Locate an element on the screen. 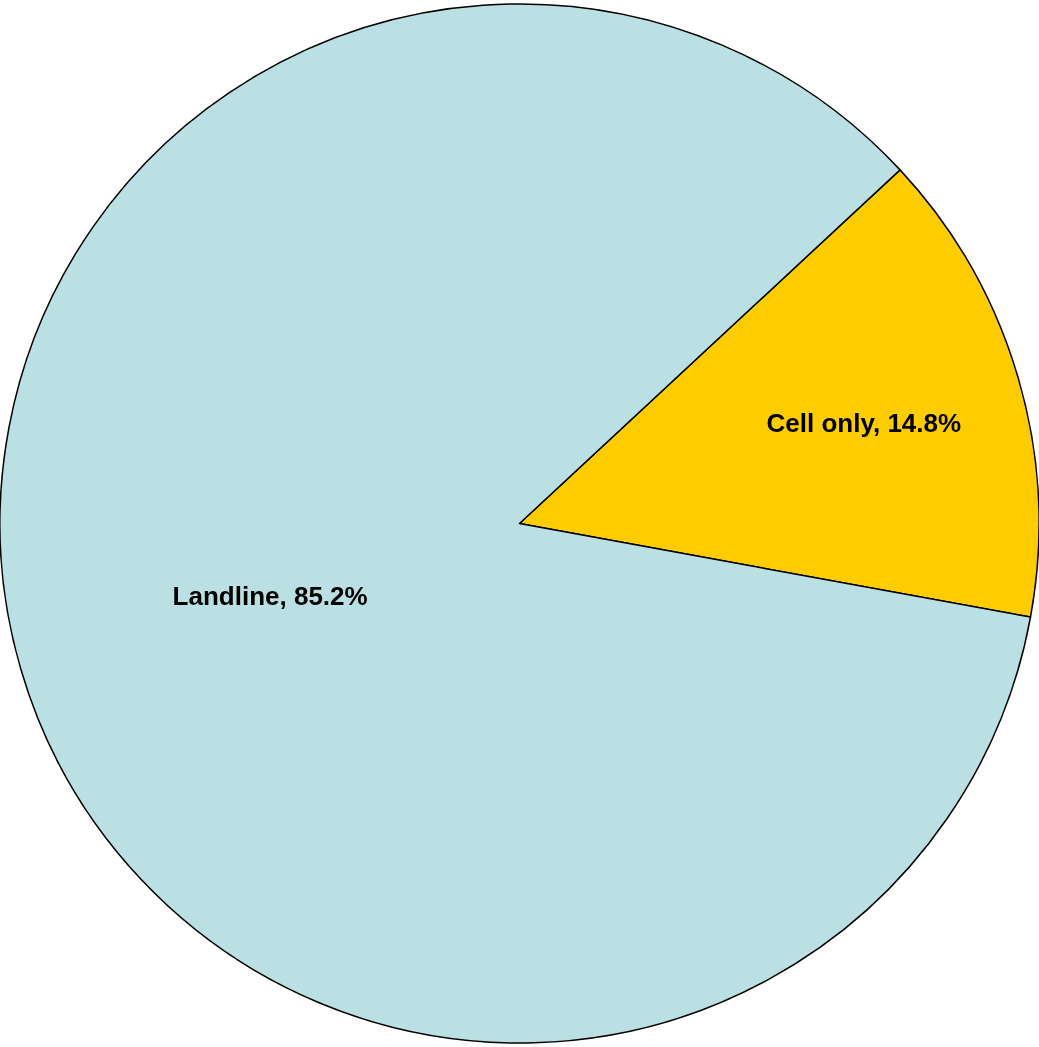 The width and height of the screenshot is (1039, 1047). slice-label: Landline, 85.2% is located at coordinates (270, 596).